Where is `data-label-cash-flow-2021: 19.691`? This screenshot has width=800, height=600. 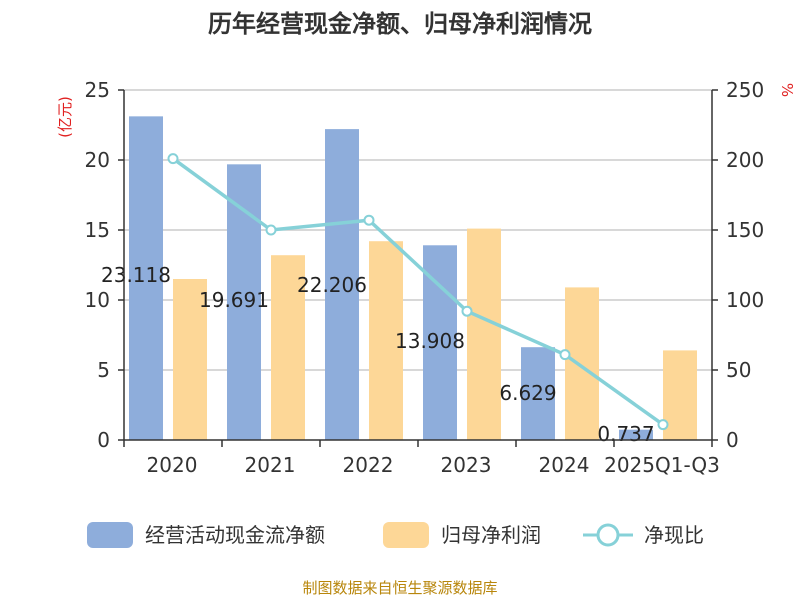
data-label-cash-flow-2021: 19.691 is located at coordinates (234, 300).